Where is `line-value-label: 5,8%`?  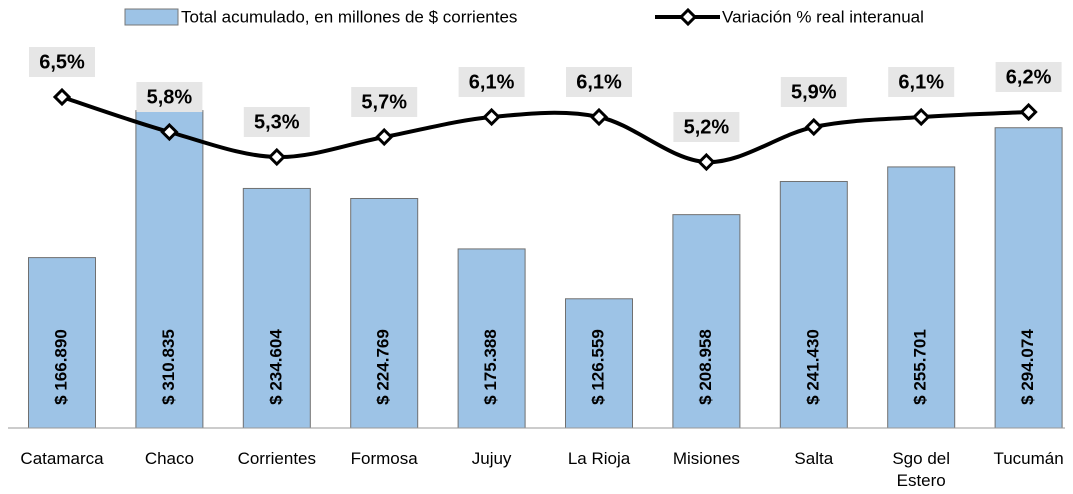
line-value-label: 5,8% is located at coordinates (170, 97).